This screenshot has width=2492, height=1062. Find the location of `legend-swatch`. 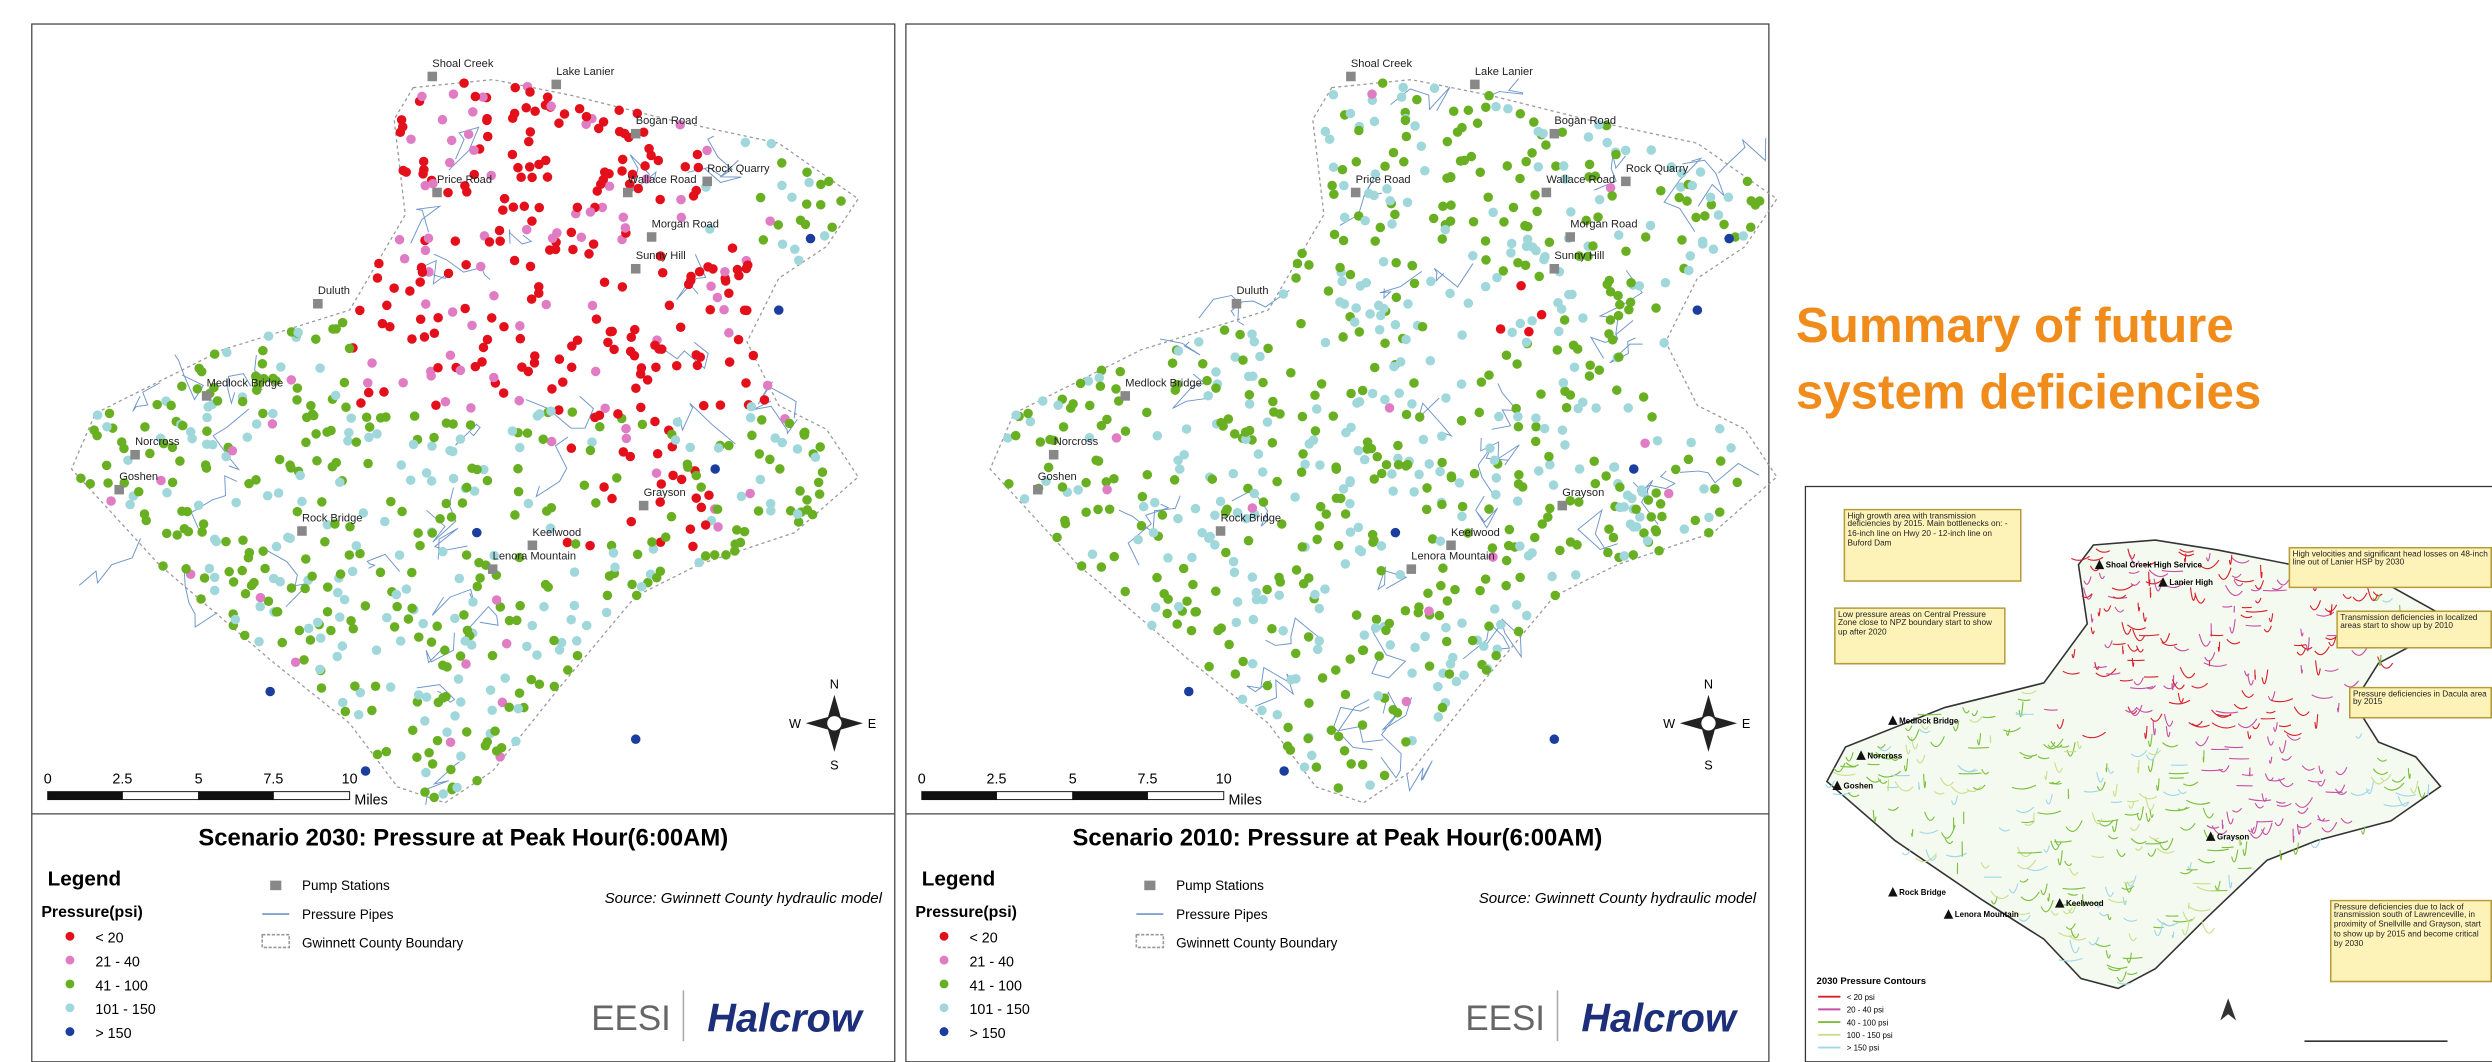

legend-swatch is located at coordinates (944, 984).